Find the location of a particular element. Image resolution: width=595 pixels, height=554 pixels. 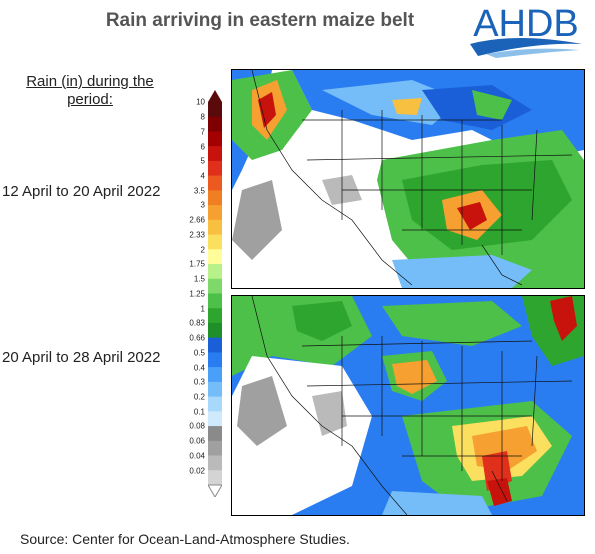

scale-tick-label: 2.33 is located at coordinates (197, 235).